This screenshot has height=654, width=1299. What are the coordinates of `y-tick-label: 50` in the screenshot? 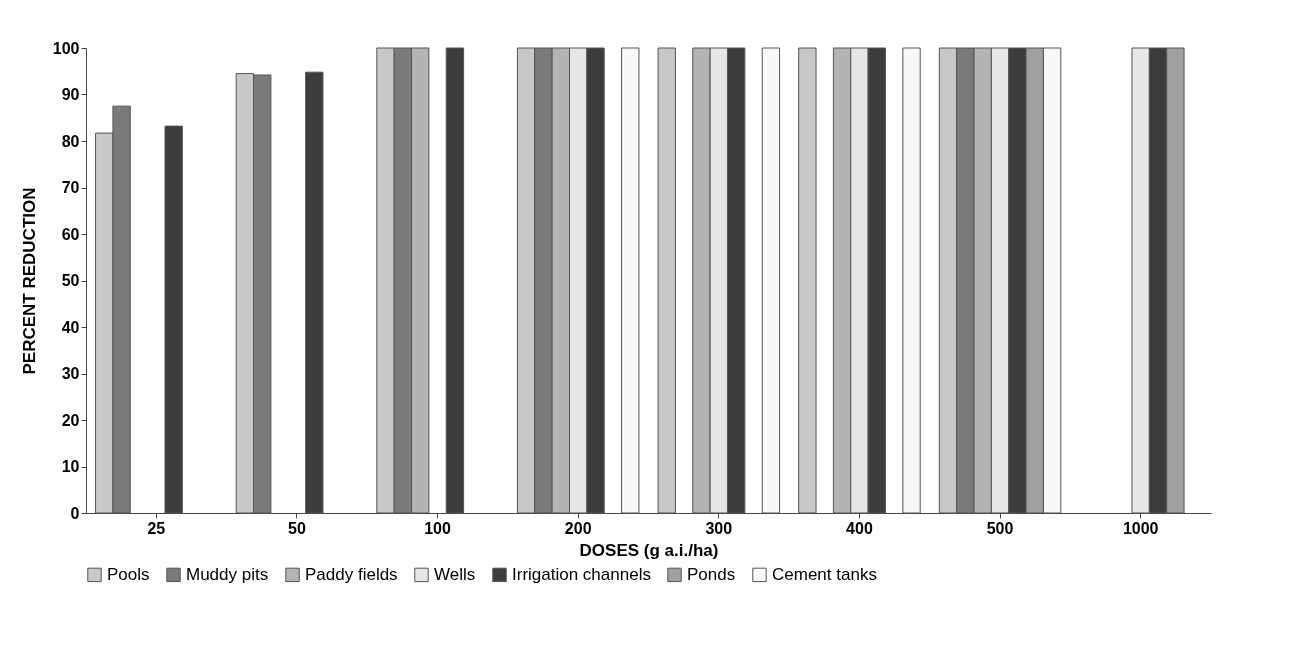 It's located at (70, 280).